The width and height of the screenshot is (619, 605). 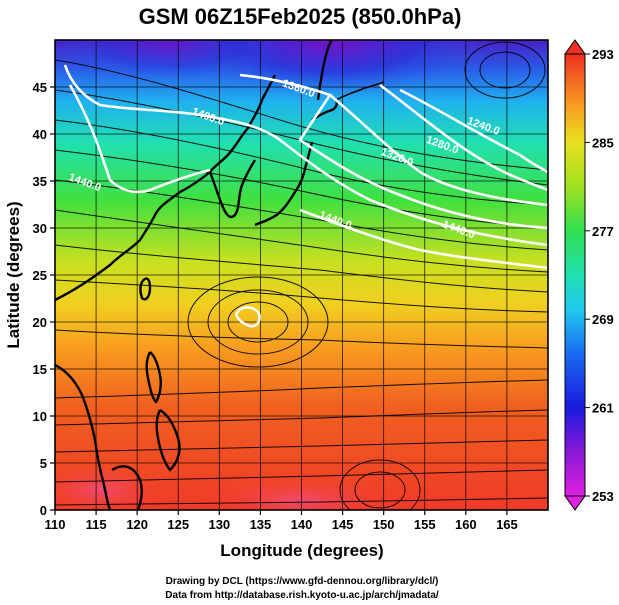 I want to click on colorbar: 253 261 269 277 285 293, so click(x=589, y=275).